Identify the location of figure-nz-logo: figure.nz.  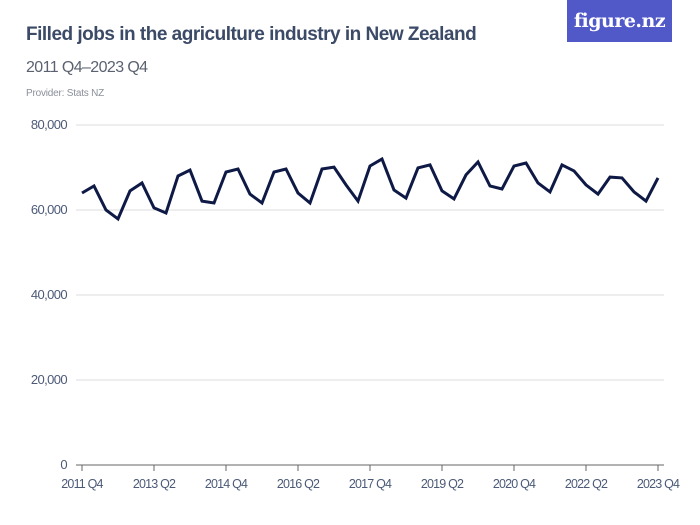
(619, 21).